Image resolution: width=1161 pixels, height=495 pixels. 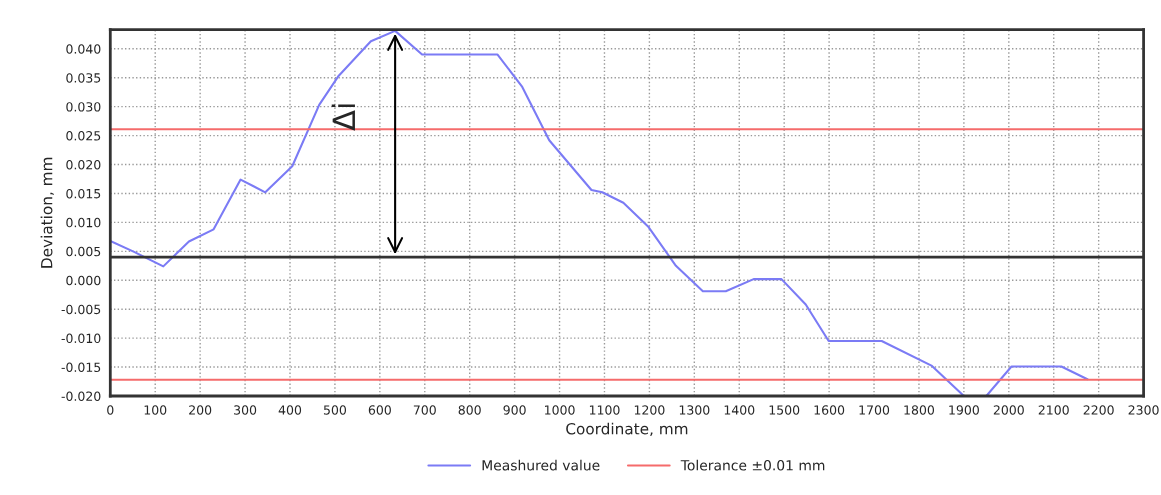 What do you see at coordinates (874, 410) in the screenshot?
I see `x-tick-label: 1700` at bounding box center [874, 410].